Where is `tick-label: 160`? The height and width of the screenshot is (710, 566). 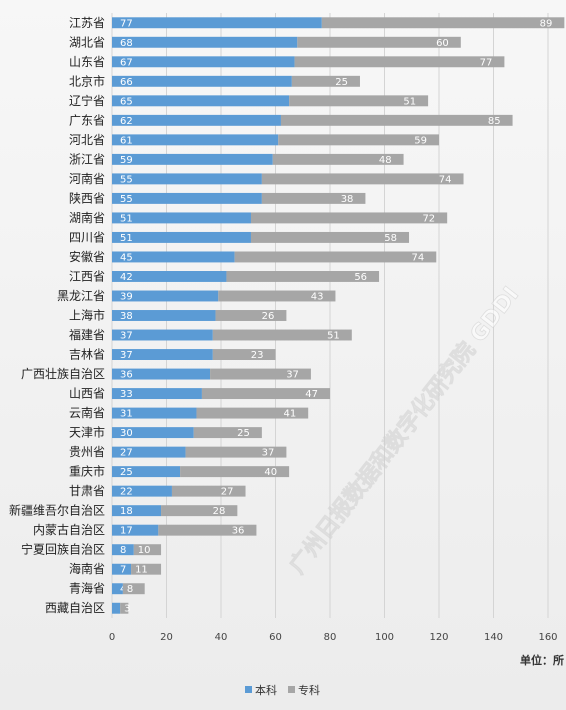 tick-label: 160 is located at coordinates (547, 637).